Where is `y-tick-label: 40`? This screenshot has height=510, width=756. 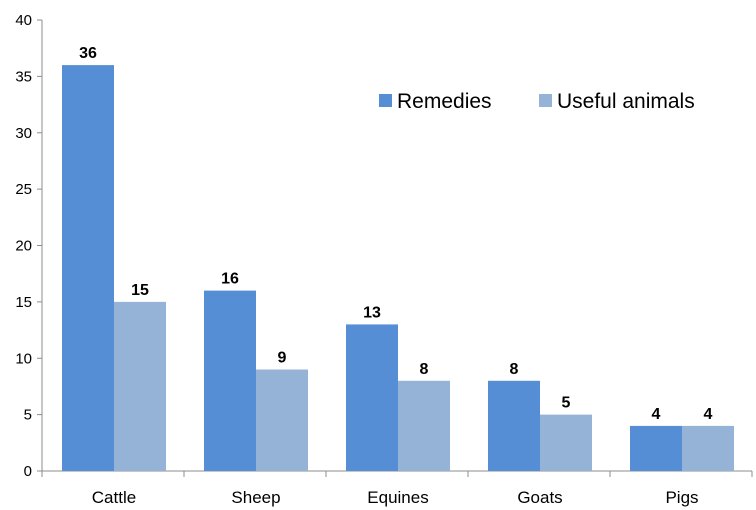
y-tick-label: 40 is located at coordinates (23, 20).